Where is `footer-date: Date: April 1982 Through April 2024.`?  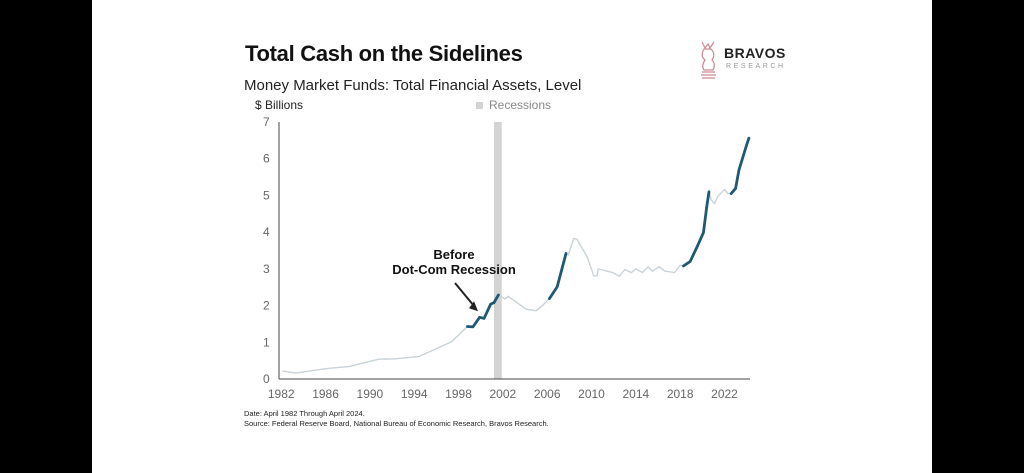
footer-date: Date: April 1982 Through April 2024. is located at coordinates (304, 413).